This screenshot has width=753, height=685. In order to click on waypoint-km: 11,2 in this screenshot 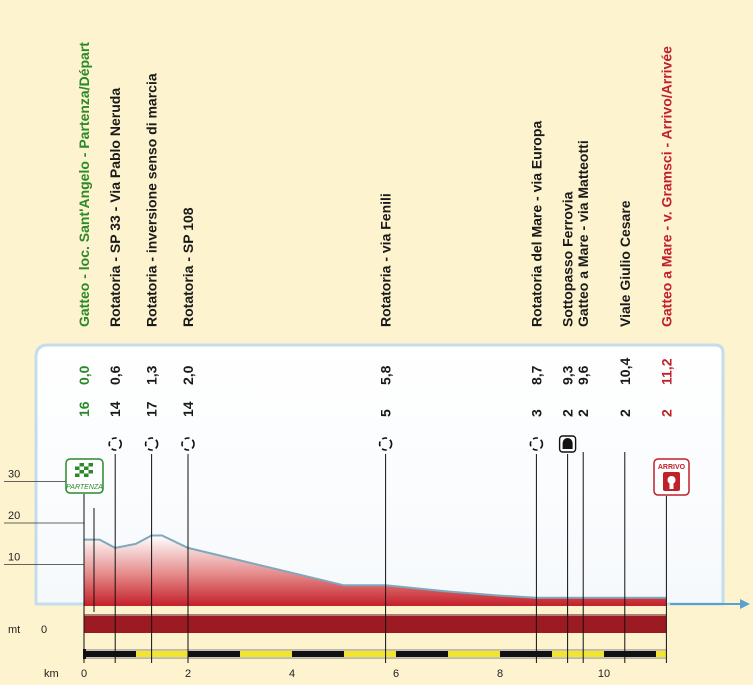, I will do `click(666, 371)`.